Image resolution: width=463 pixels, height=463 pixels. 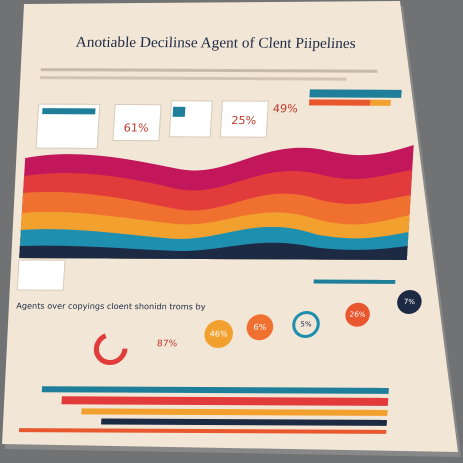 What do you see at coordinates (179, 111) in the screenshot?
I see `card-icon` at bounding box center [179, 111].